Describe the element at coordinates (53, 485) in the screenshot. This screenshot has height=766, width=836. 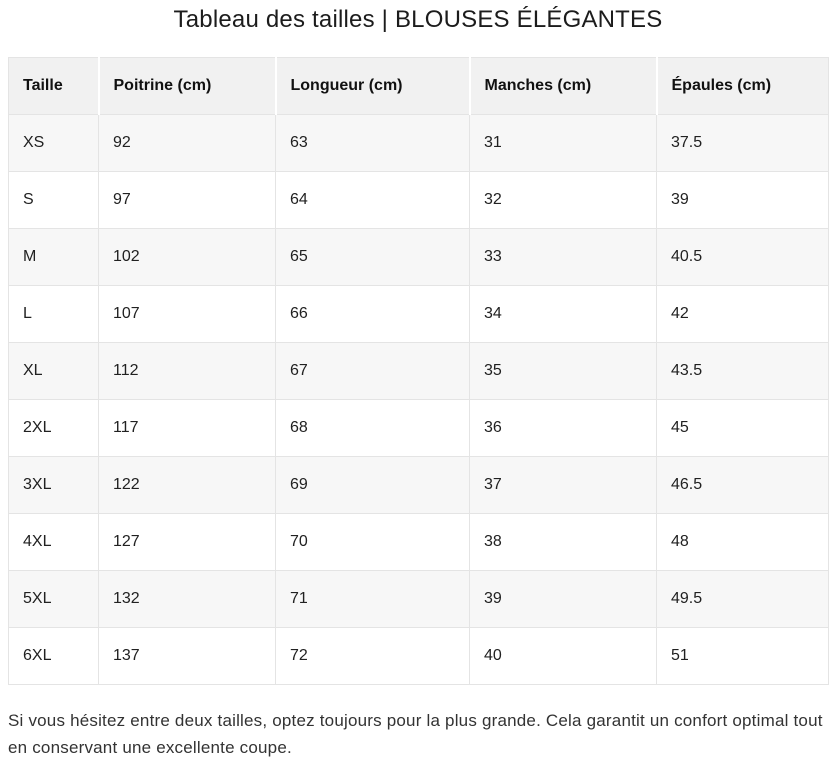
I see `size-label-cell: 3XL` at that location.